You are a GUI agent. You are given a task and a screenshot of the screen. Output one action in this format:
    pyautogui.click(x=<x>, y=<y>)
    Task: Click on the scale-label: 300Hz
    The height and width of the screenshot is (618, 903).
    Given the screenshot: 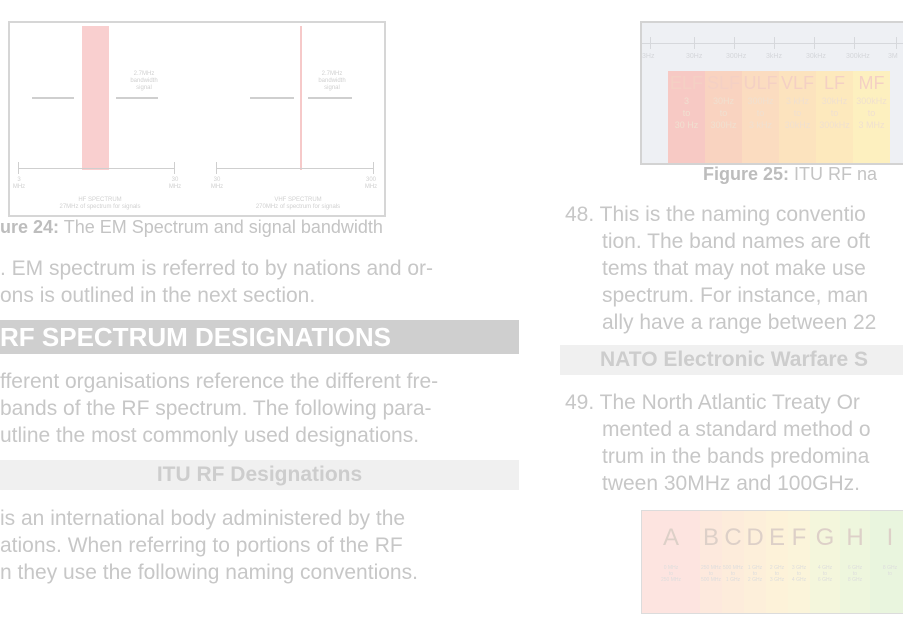 What is the action you would take?
    pyautogui.click(x=736, y=56)
    